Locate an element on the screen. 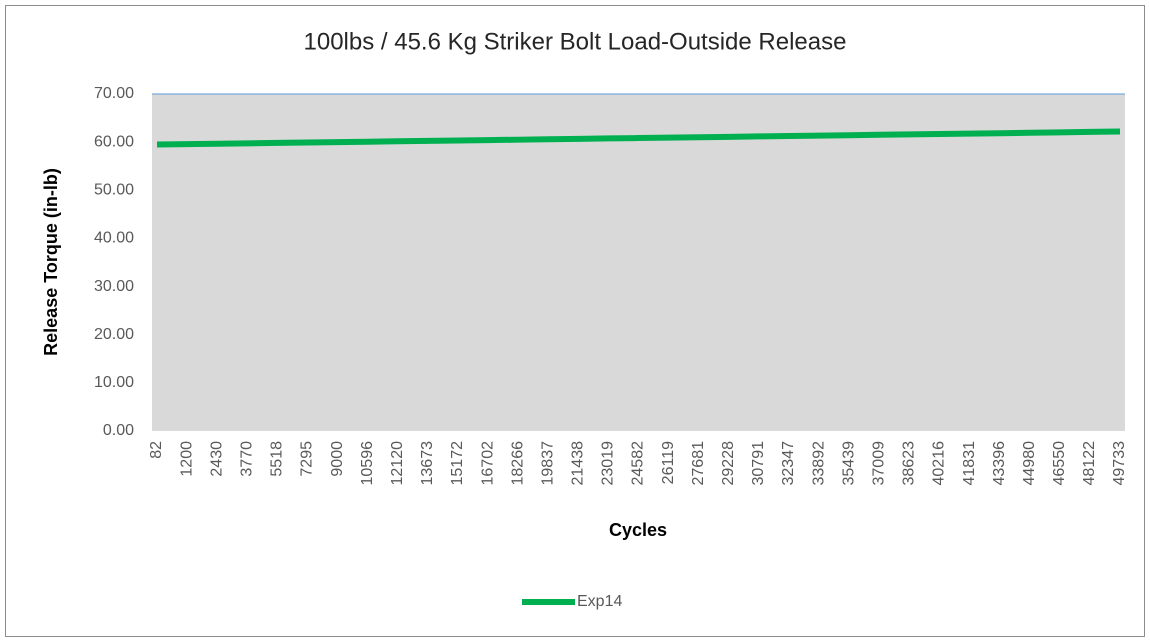 The image size is (1150, 643). x-tick-label: 24582 is located at coordinates (638, 463).